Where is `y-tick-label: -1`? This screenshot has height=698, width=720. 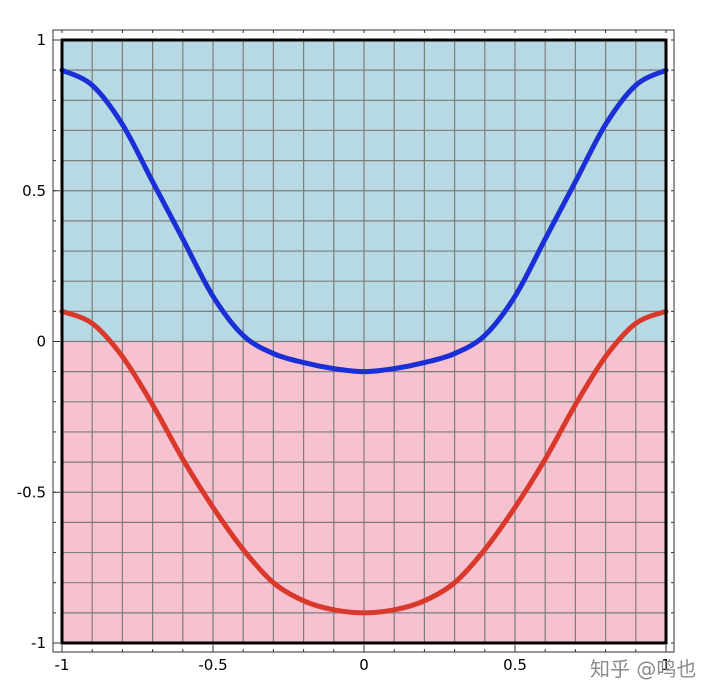
y-tick-label: -1 is located at coordinates (38, 643).